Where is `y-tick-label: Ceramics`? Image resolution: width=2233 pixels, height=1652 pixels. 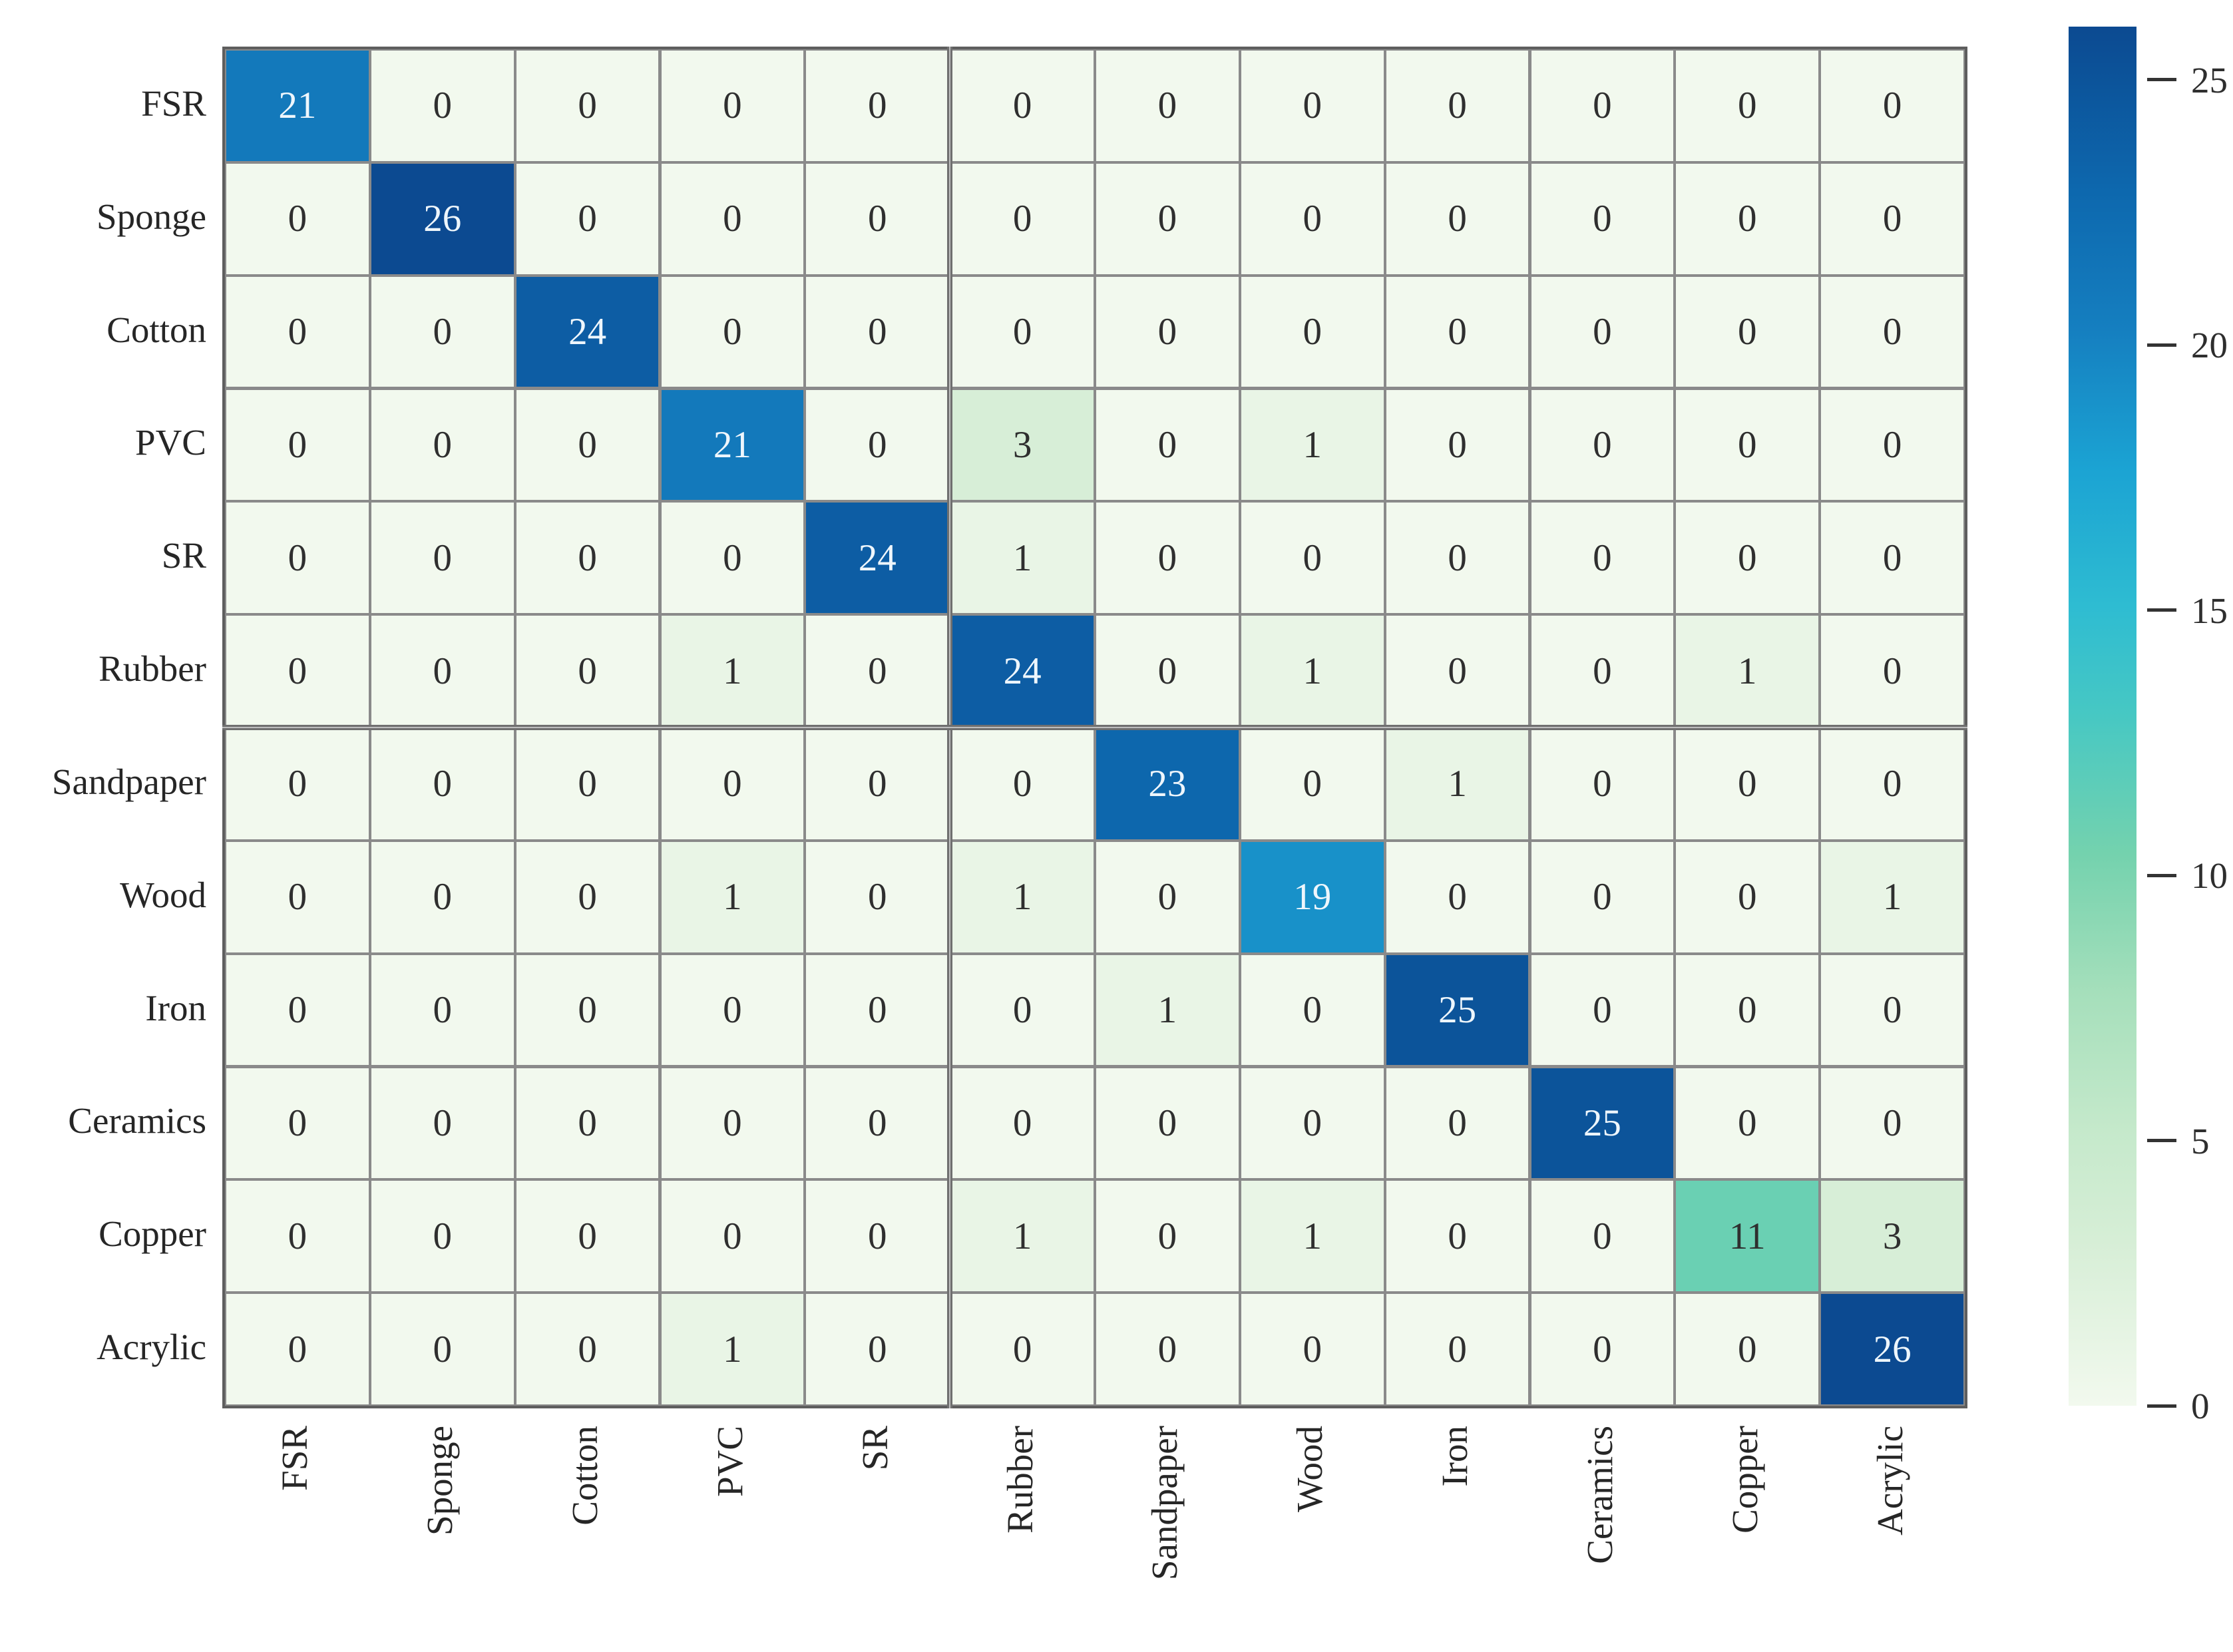
y-tick-label: Ceramics is located at coordinates (137, 1120).